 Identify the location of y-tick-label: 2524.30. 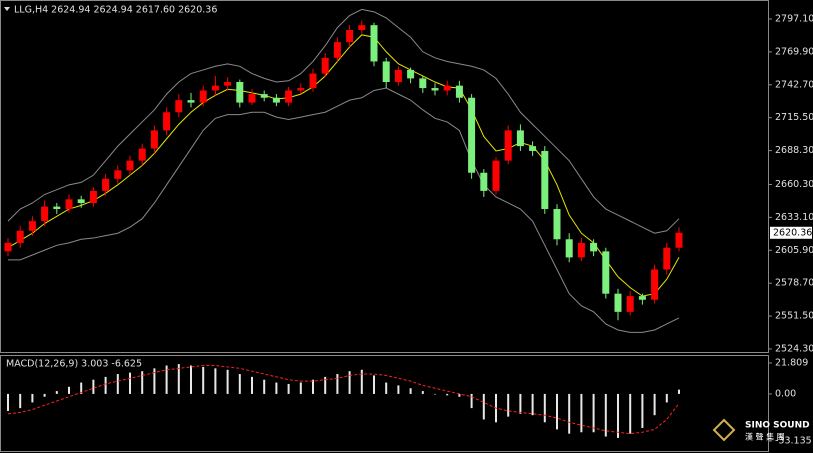
(794, 348).